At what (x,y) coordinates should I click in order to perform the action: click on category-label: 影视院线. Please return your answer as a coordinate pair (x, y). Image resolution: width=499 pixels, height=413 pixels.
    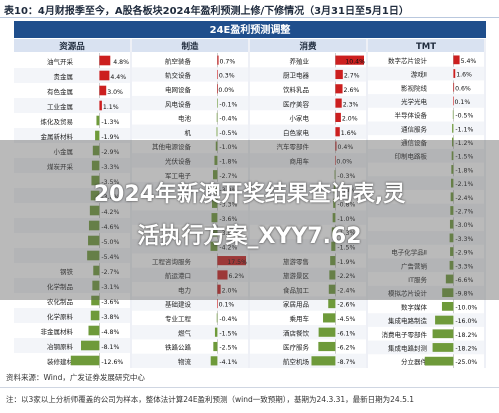
    Looking at the image, I should click on (414, 87).